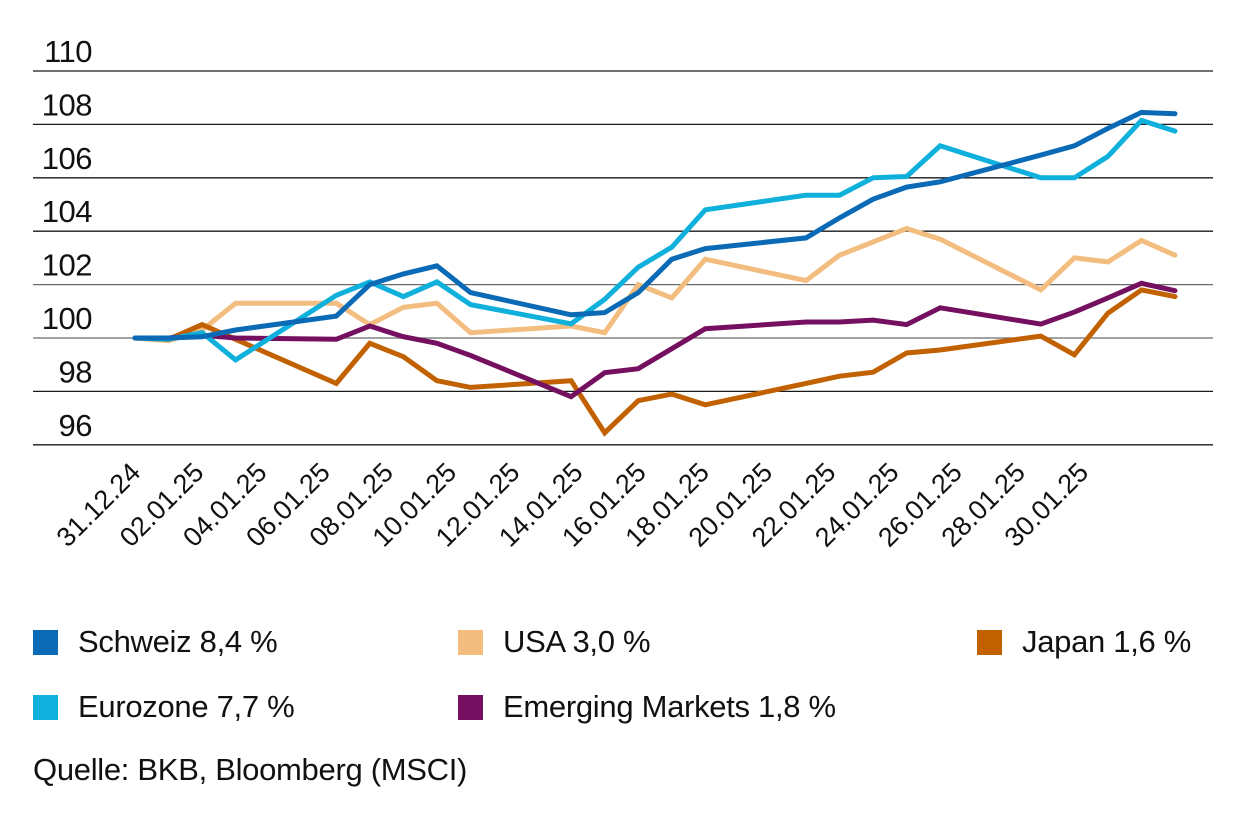 The width and height of the screenshot is (1246, 817). I want to click on series-line-emerging-markets, so click(655, 340).